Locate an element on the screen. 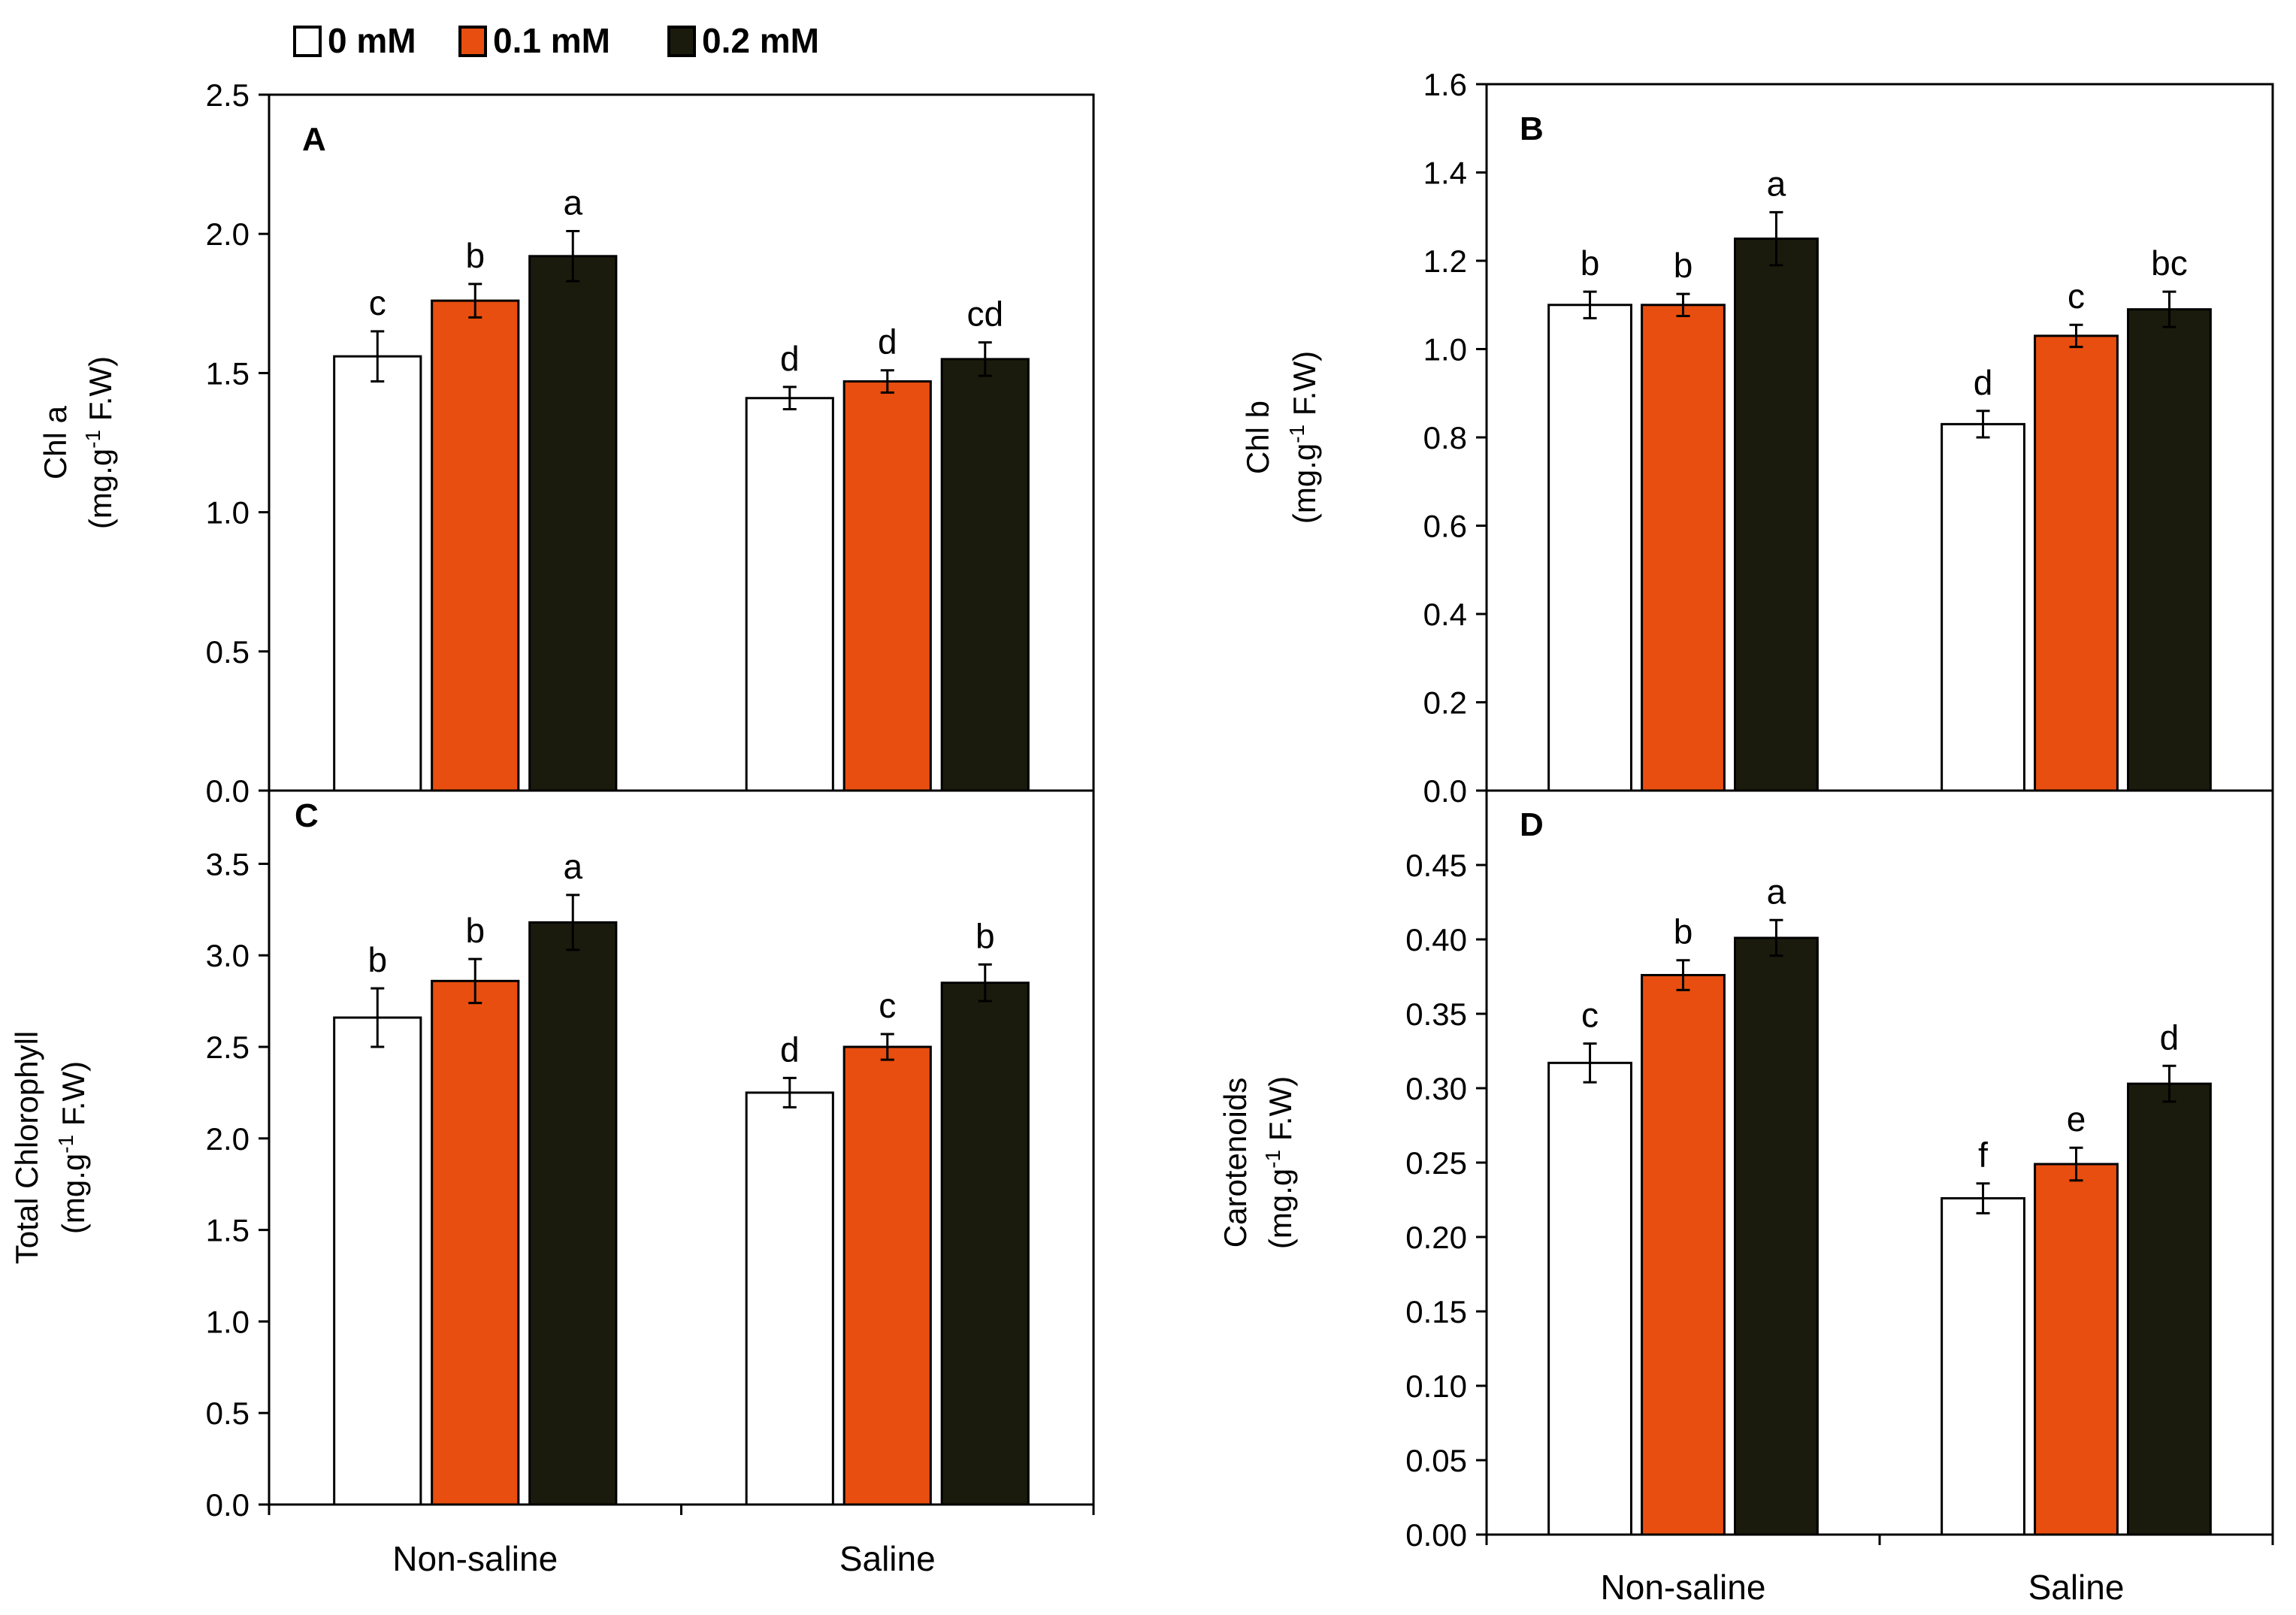 The height and width of the screenshot is (1615, 2296). y-tick-label: 0.00 is located at coordinates (1436, 1535).